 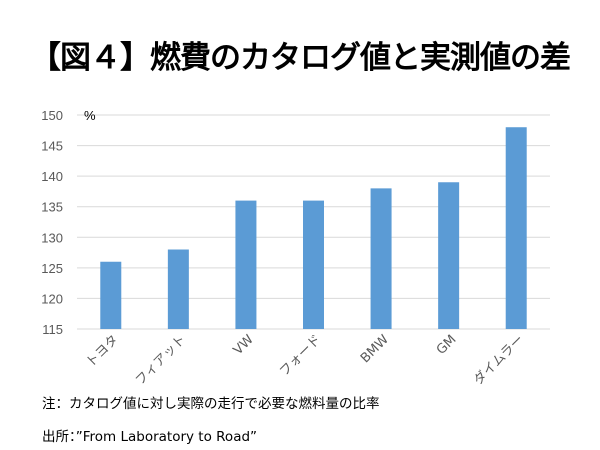 What do you see at coordinates (161, 360) in the screenshot?
I see `x-tick-label: フィアット` at bounding box center [161, 360].